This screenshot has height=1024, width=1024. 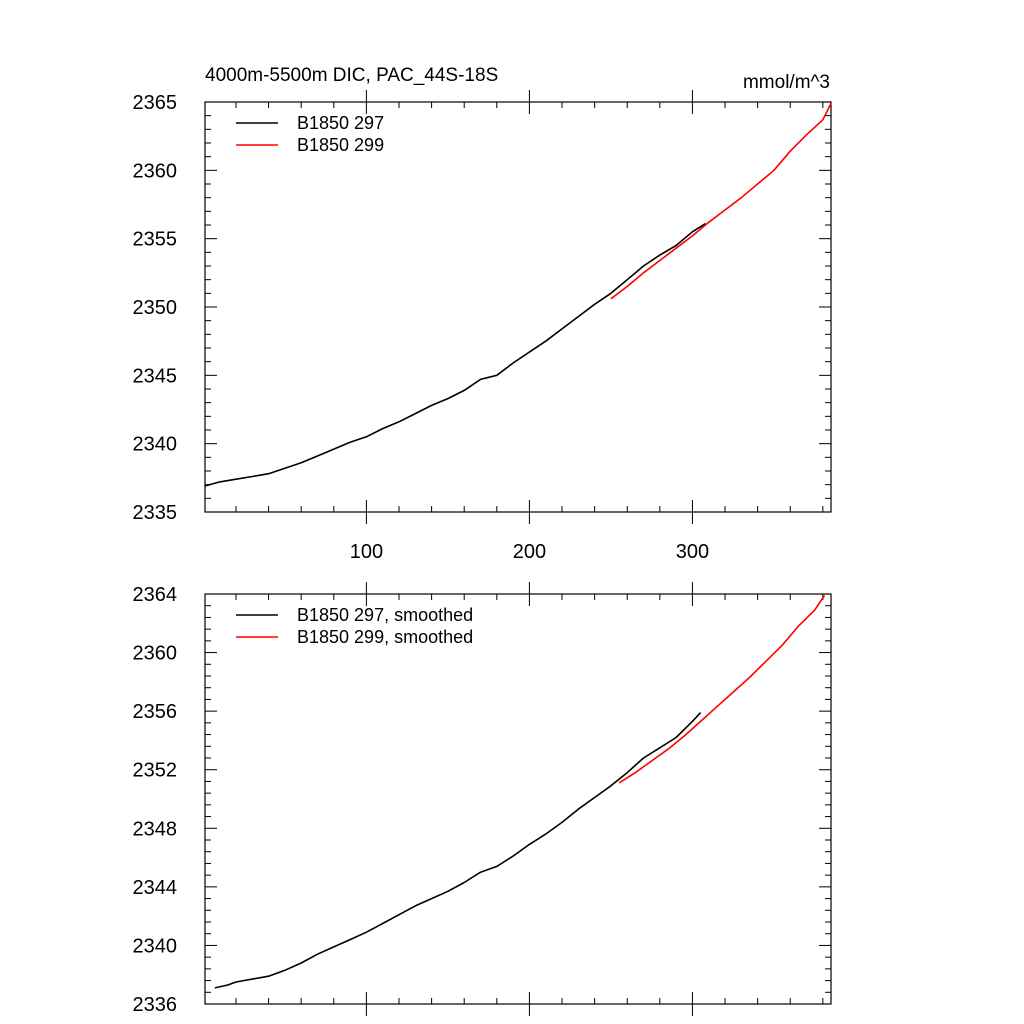 What do you see at coordinates (155, 308) in the screenshot?
I see `y-tick-label: 2350` at bounding box center [155, 308].